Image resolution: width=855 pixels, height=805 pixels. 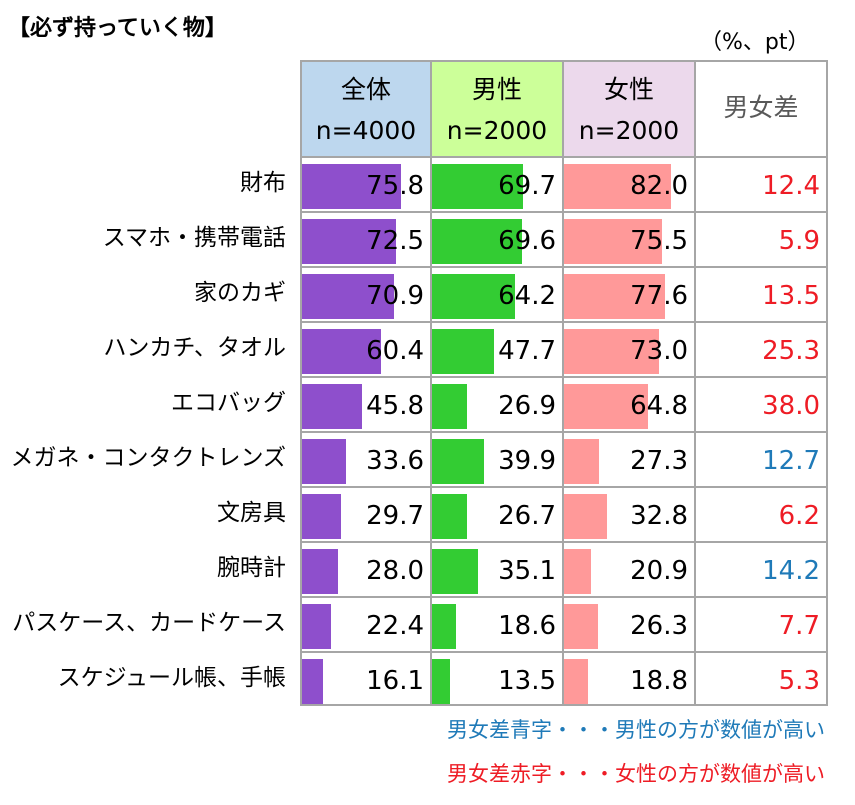 What do you see at coordinates (791, 406) in the screenshot?
I see `diff-value: 38.0` at bounding box center [791, 406].